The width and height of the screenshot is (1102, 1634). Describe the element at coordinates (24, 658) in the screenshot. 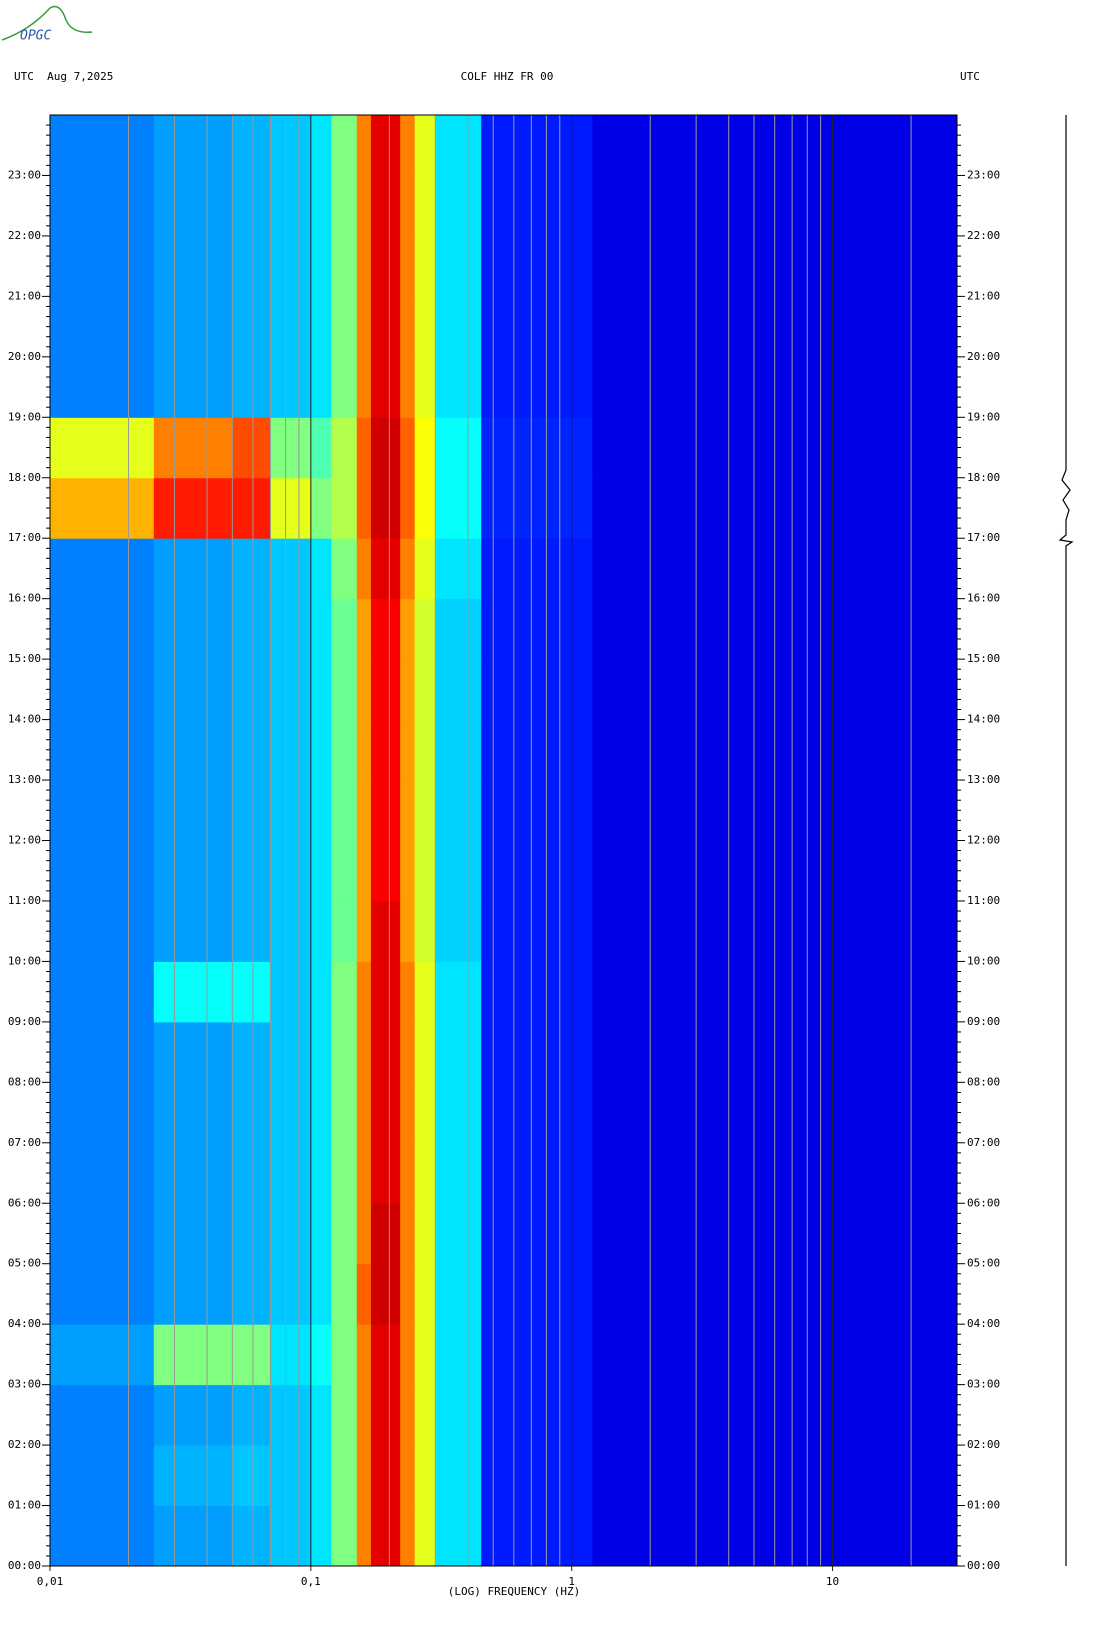

I see `y-tick-label: 15:00` at that location.